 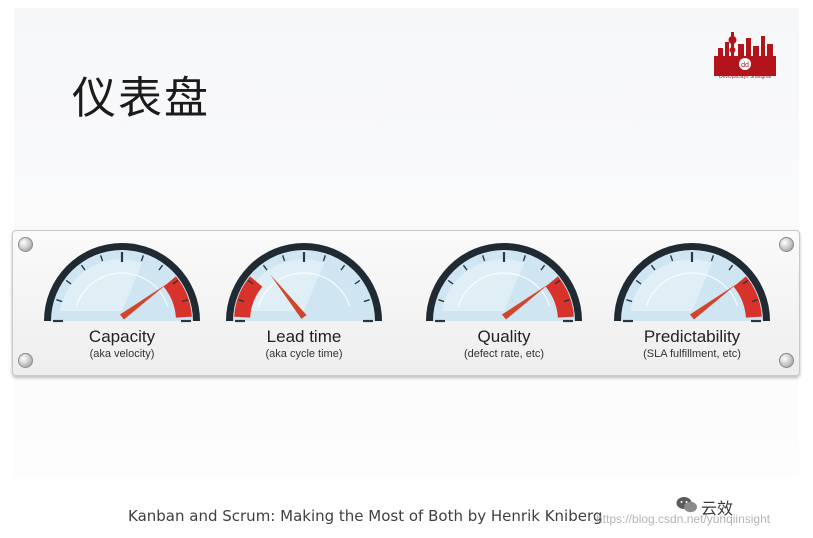 I want to click on watermark-brand: 云效, so click(x=717, y=508).